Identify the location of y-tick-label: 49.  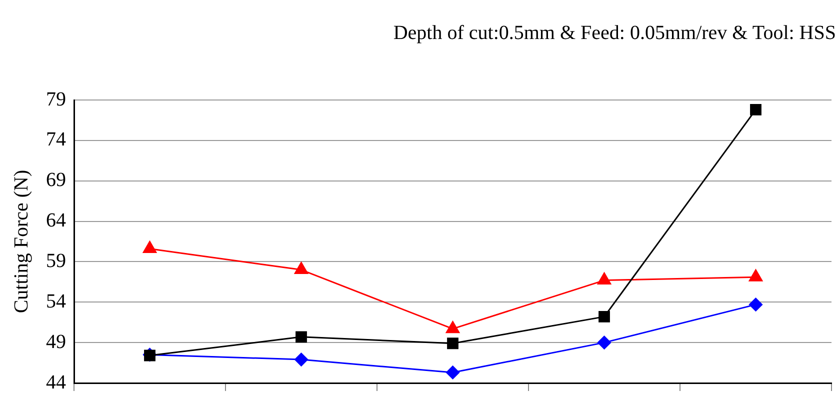
(56, 341).